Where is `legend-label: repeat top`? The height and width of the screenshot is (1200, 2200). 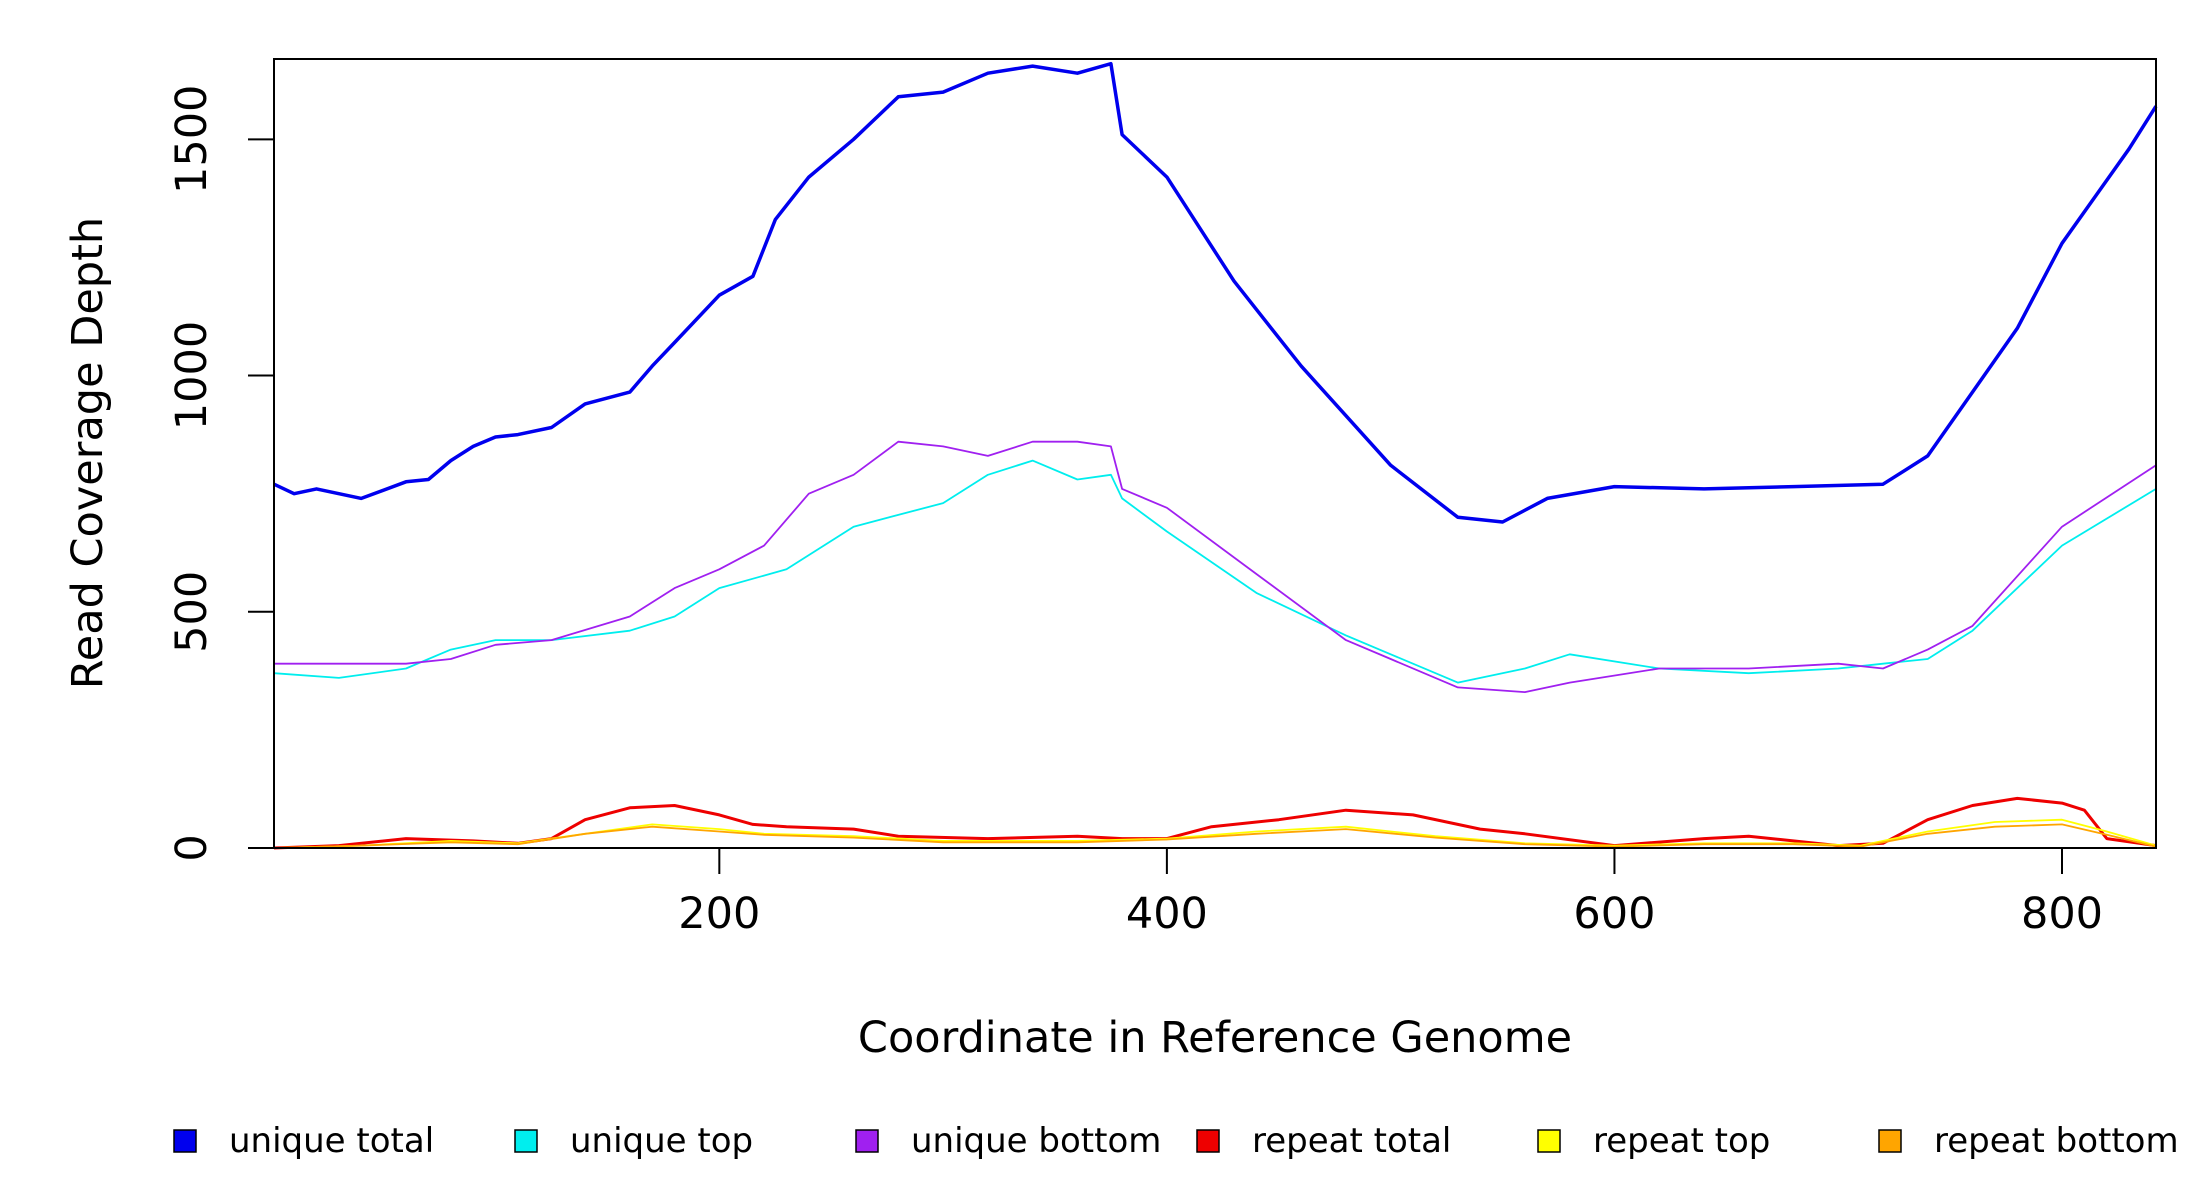 legend-label: repeat top is located at coordinates (1681, 1141).